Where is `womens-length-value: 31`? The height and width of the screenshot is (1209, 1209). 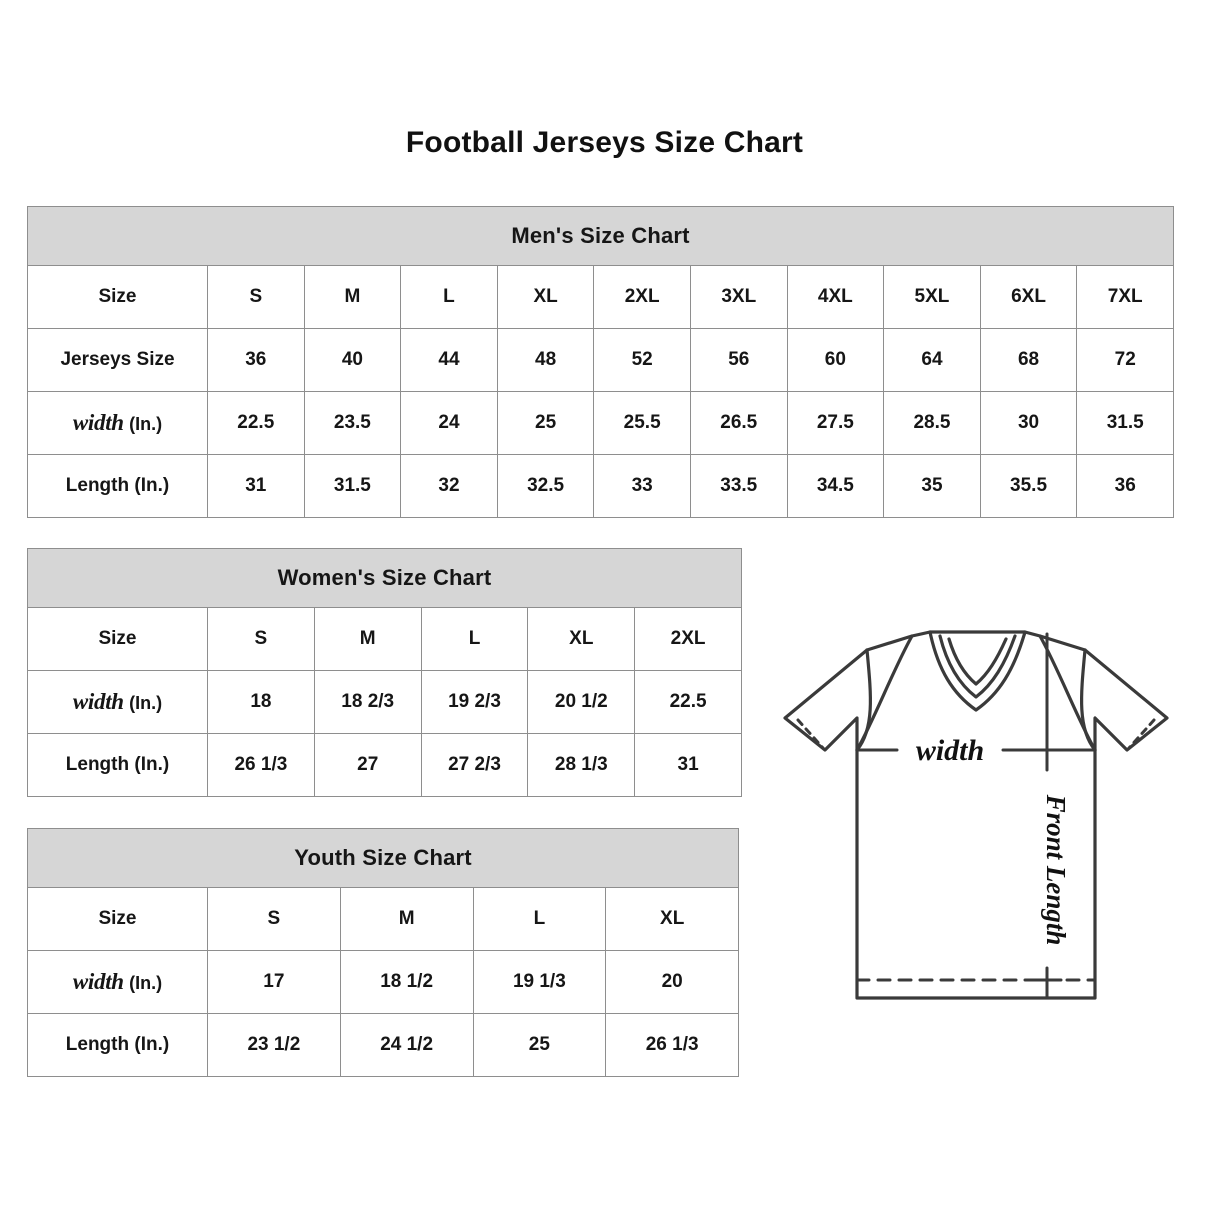 womens-length-value: 31 is located at coordinates (688, 765).